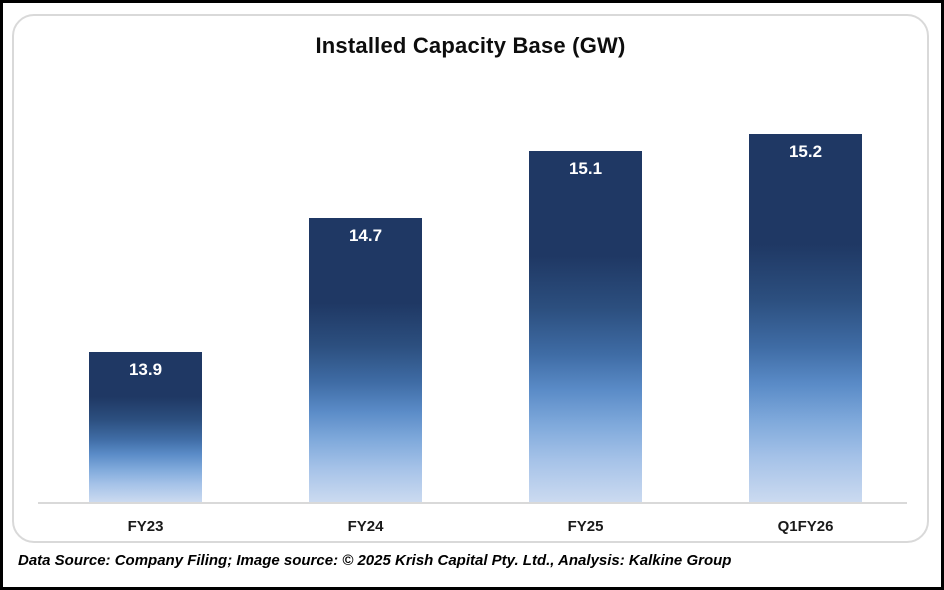 The image size is (944, 590). What do you see at coordinates (805, 318) in the screenshot?
I see `bar-Q1FY26: 15.2` at bounding box center [805, 318].